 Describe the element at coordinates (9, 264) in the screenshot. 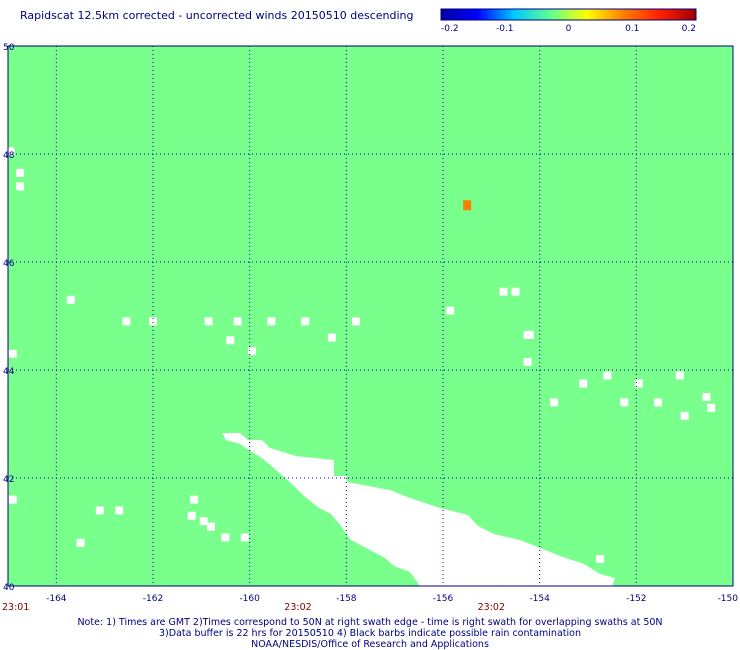

I see `latitude-tick-label: 46` at that location.